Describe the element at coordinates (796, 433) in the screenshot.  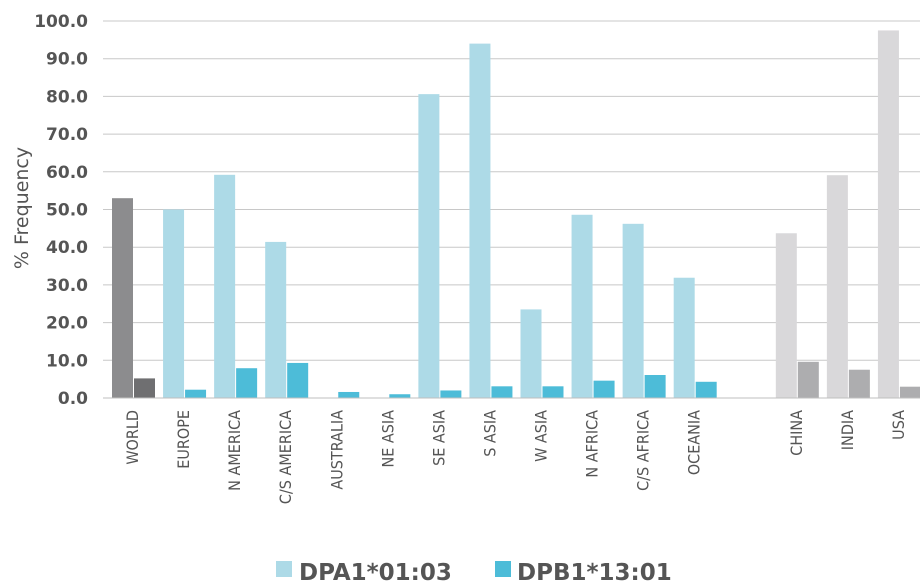
I see `x-category-label: CHINA` at that location.